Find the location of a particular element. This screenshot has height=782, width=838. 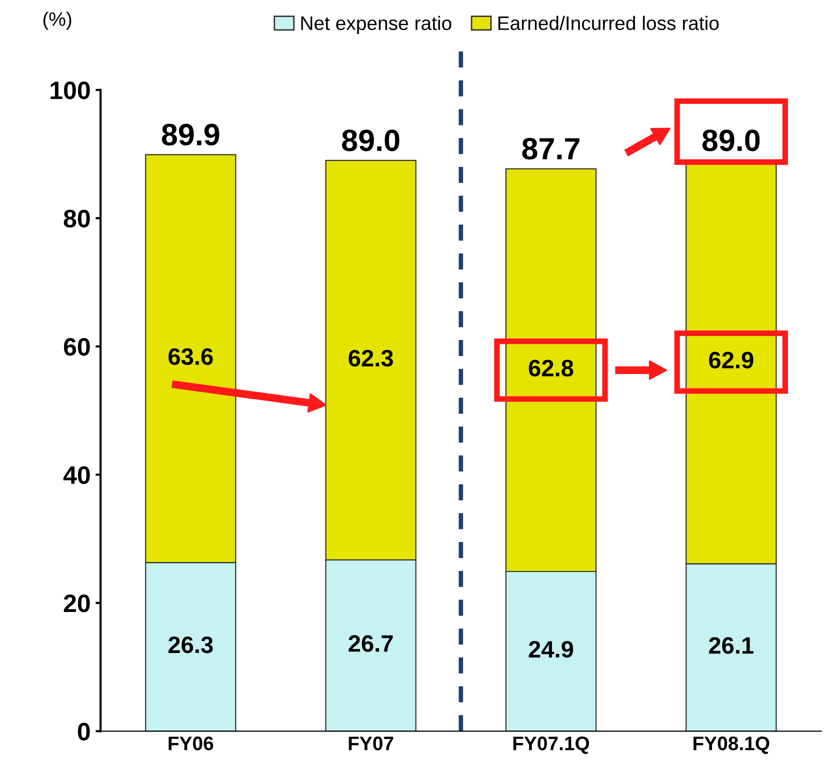

data-label: 62.3 is located at coordinates (370, 358).